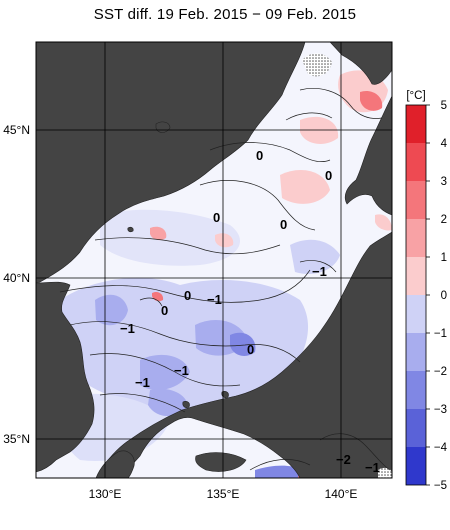 Image resolution: width=450 pixels, height=530 pixels. I want to click on colorbar-tick-label: −4, so click(441, 448).